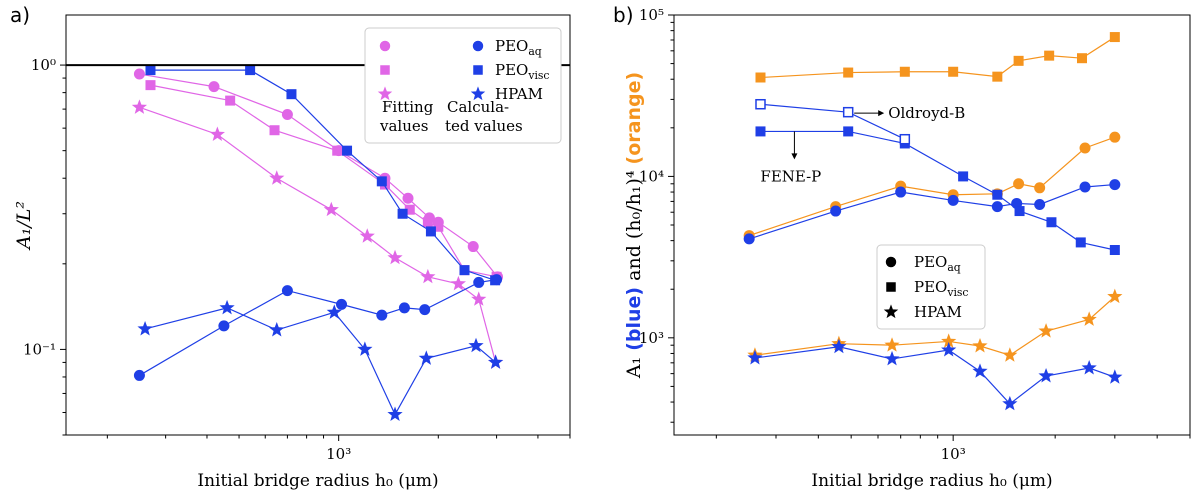 The height and width of the screenshot is (494, 1196). Describe the element at coordinates (478, 46) in the screenshot. I see `panel-a-legend-calc-marker-peo-aq` at that location.